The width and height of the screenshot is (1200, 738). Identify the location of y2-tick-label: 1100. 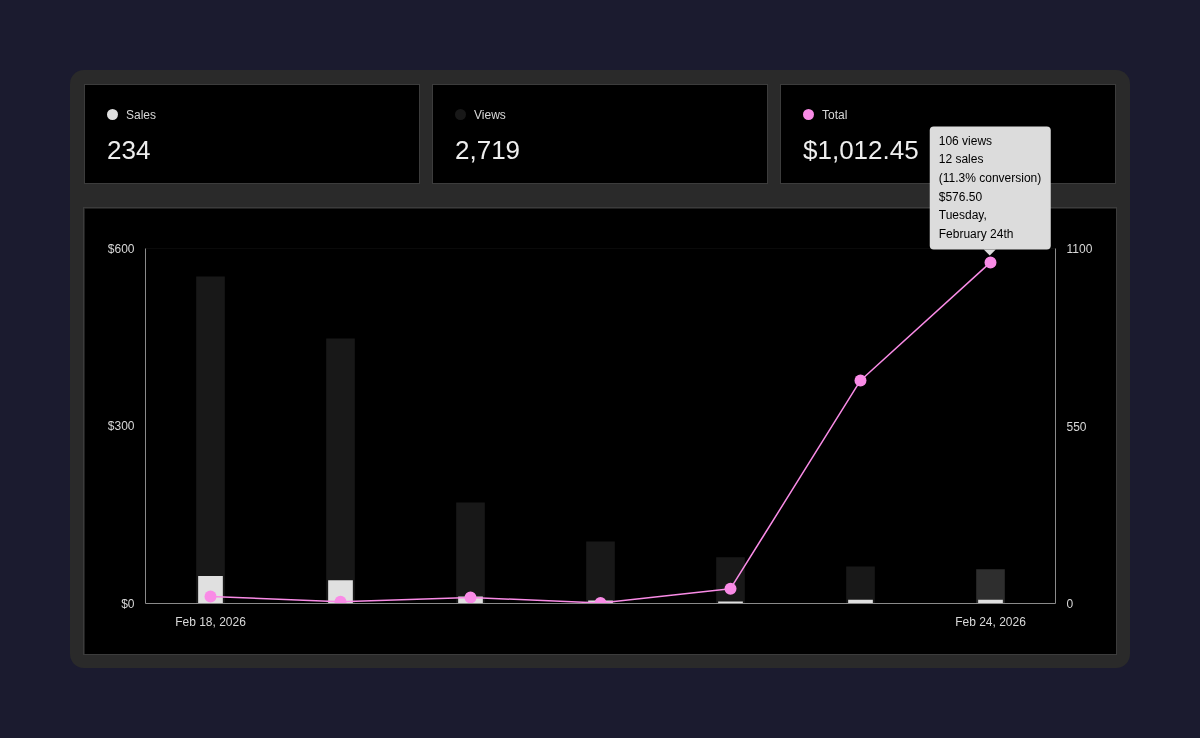
(1079, 249).